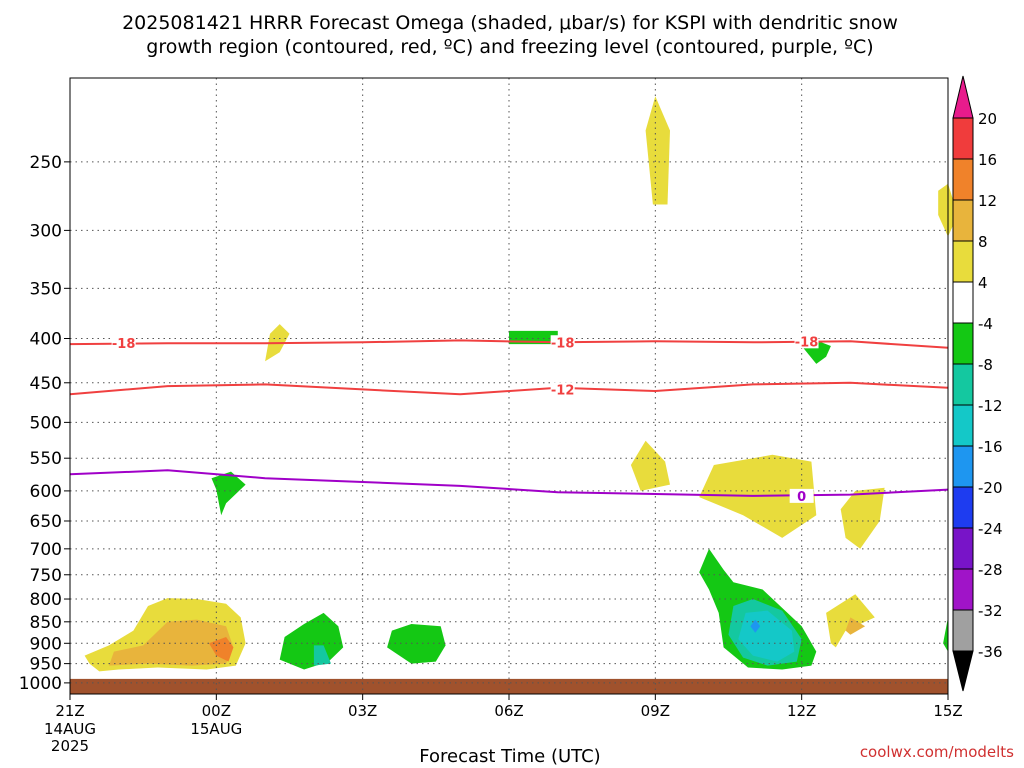 This screenshot has width=1024, height=768. What do you see at coordinates (46, 459) in the screenshot?
I see `y-tick-label: 550` at bounding box center [46, 459].